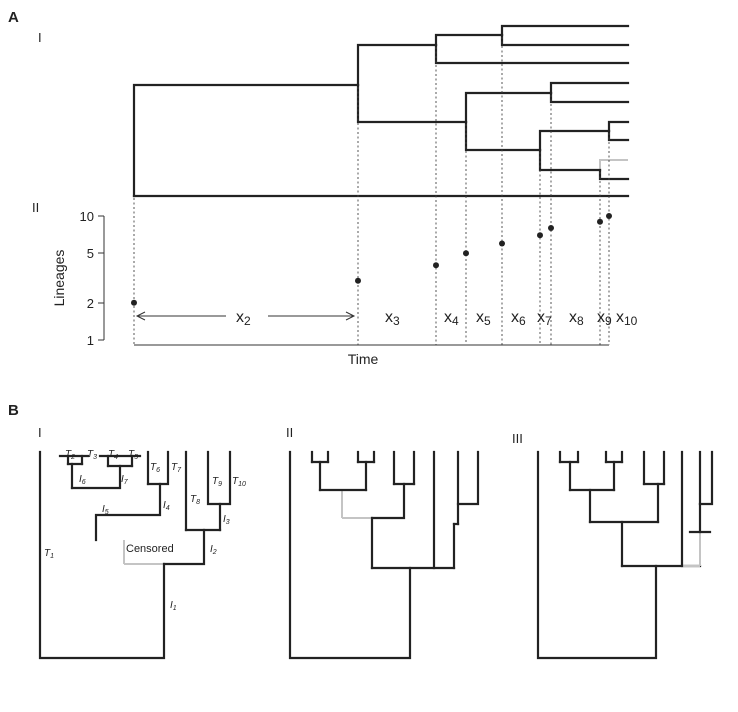  Describe the element at coordinates (384, 555) in the screenshot. I see `tree-b2` at that location.